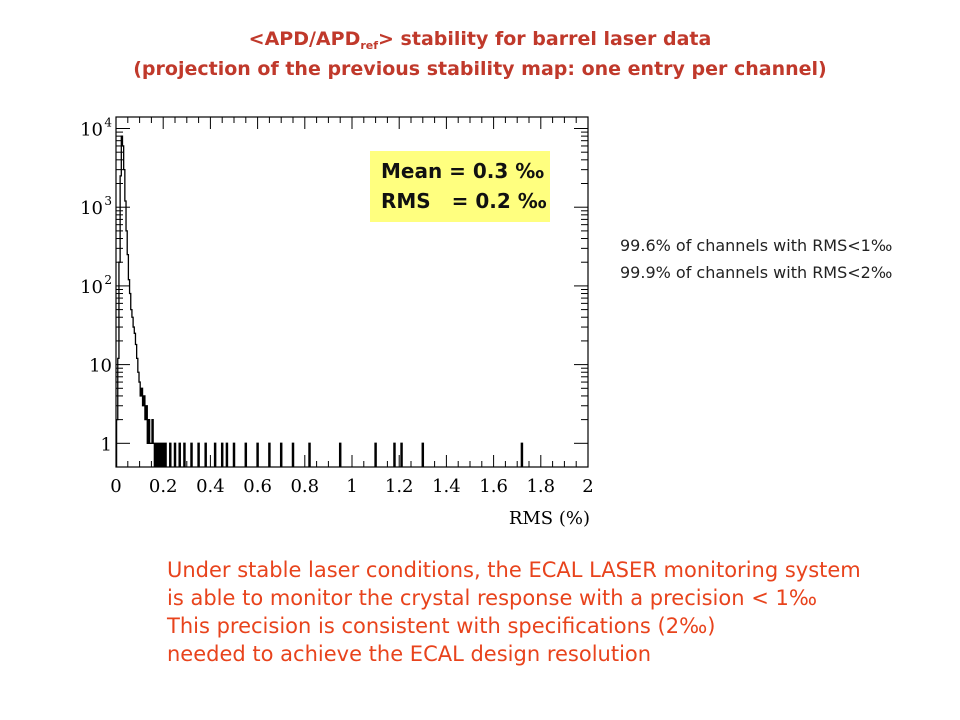 This screenshot has width=960, height=720. What do you see at coordinates (304, 39) in the screenshot?
I see `title-prefix: <APD/APD` at bounding box center [304, 39].